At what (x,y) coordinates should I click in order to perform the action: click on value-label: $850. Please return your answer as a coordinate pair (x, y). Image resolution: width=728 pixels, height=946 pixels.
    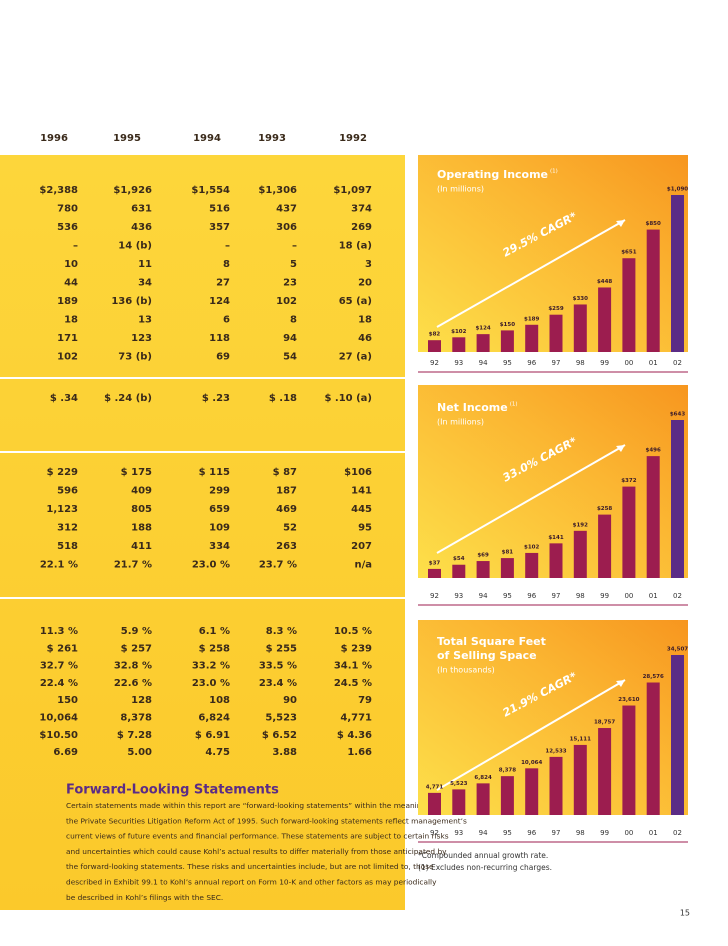
    Looking at the image, I should click on (653, 224).